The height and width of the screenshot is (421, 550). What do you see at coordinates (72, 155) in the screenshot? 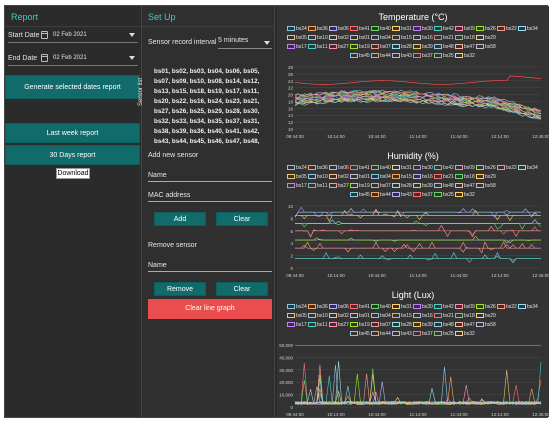
I see `thirty-days-report-button: 30 Days report` at bounding box center [72, 155].